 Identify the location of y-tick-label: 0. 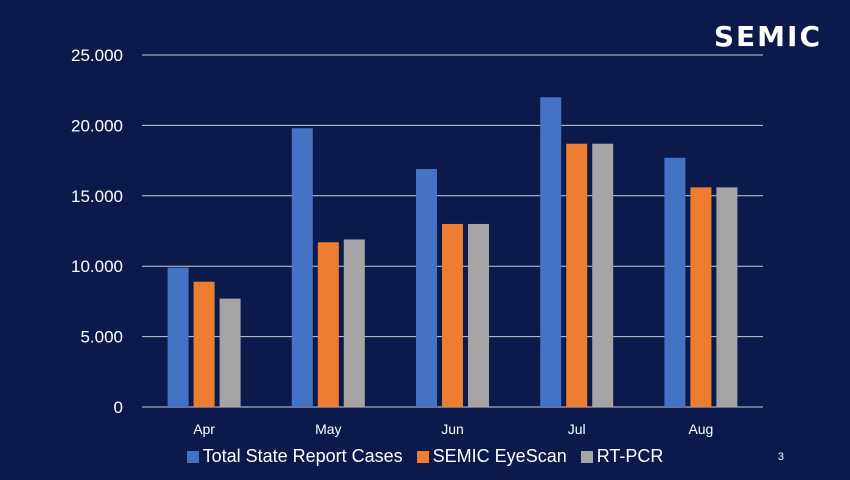
(118, 407).